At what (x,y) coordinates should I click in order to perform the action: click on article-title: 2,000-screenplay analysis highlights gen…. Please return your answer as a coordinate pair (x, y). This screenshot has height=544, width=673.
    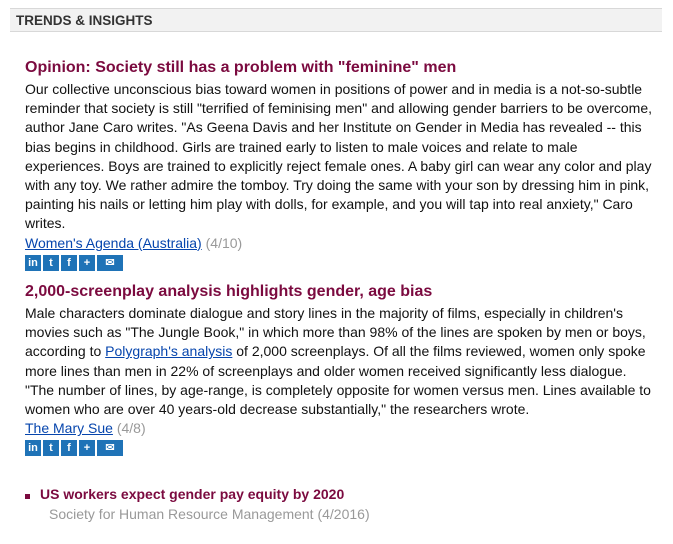
    Looking at the image, I should click on (229, 291).